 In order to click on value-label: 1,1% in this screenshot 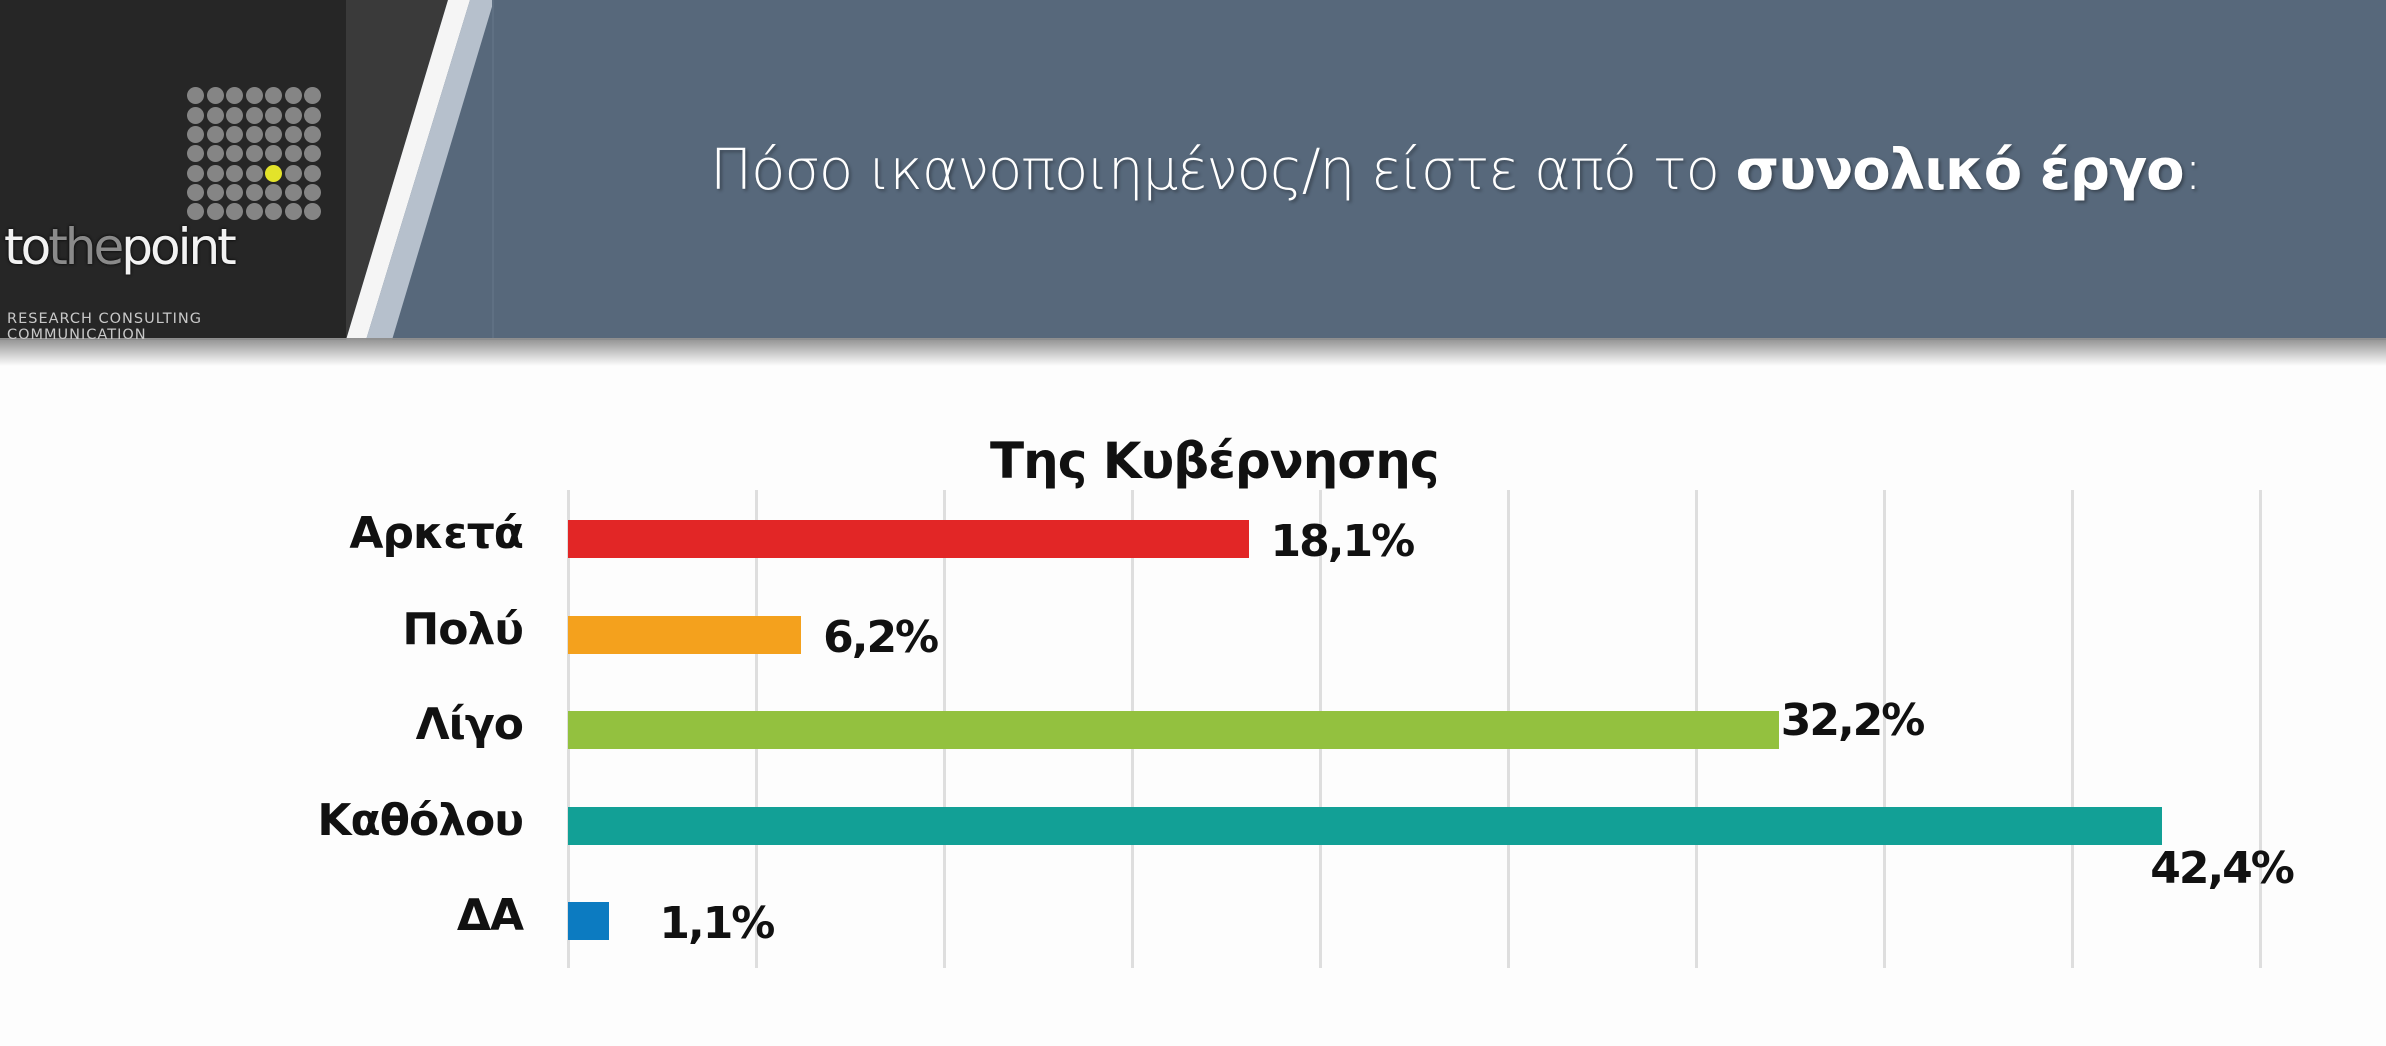, I will do `click(717, 923)`.